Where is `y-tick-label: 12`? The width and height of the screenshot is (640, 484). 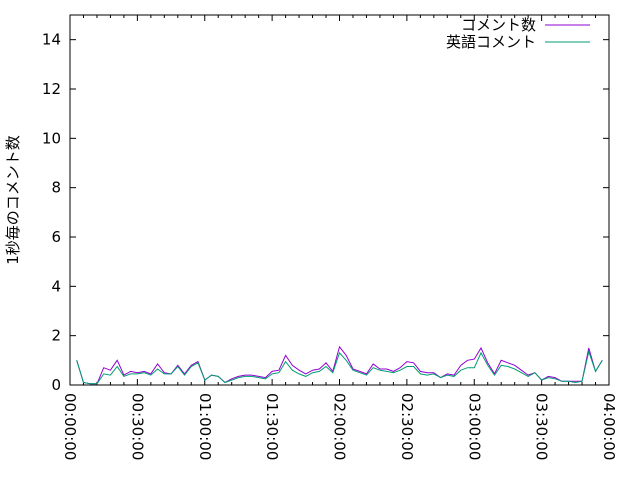
y-tick-label: 12 is located at coordinates (51, 89).